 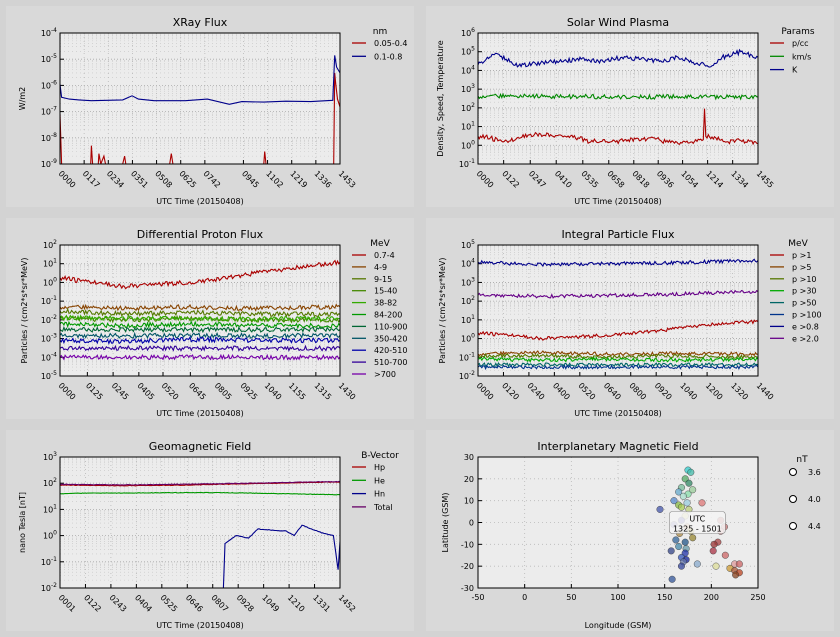 I want to click on geomag-ylabel: nano Tesla [nT], so click(x=22, y=522).